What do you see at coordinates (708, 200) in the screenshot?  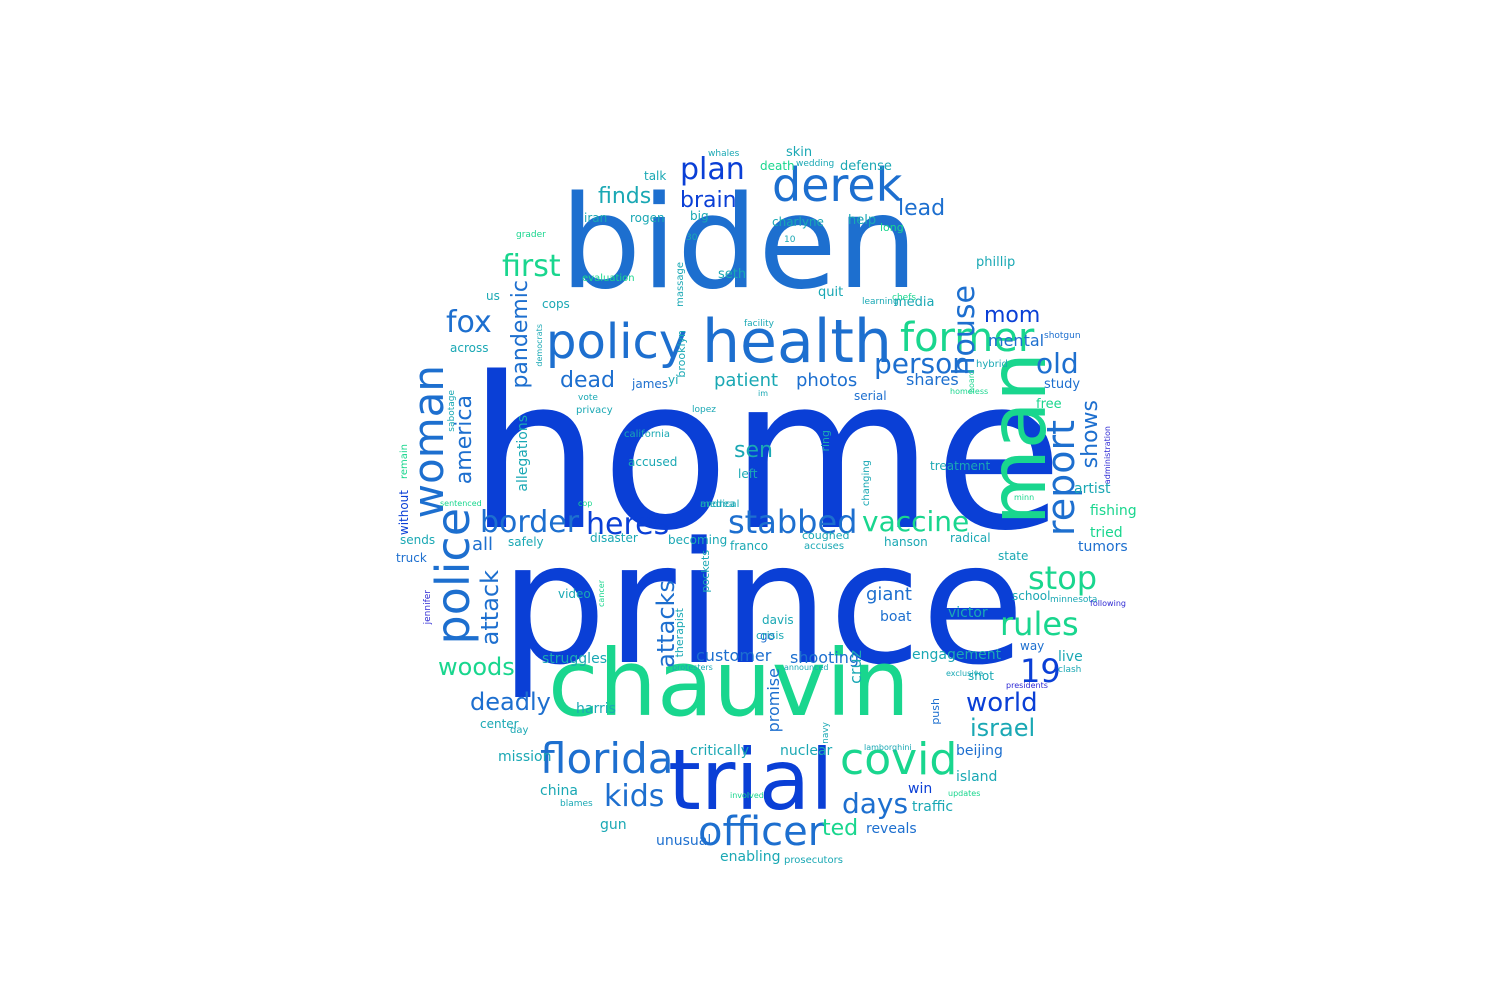 I see `cloud-word-brain: brain` at bounding box center [708, 200].